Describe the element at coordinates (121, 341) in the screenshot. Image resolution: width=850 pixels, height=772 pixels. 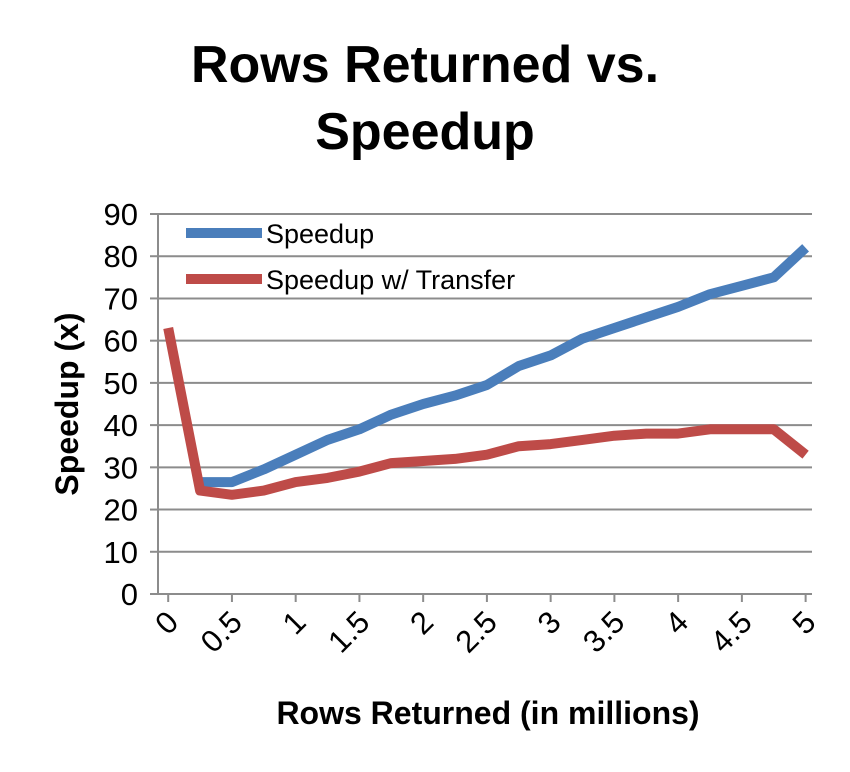
I see `y-tick-label: 60` at that location.